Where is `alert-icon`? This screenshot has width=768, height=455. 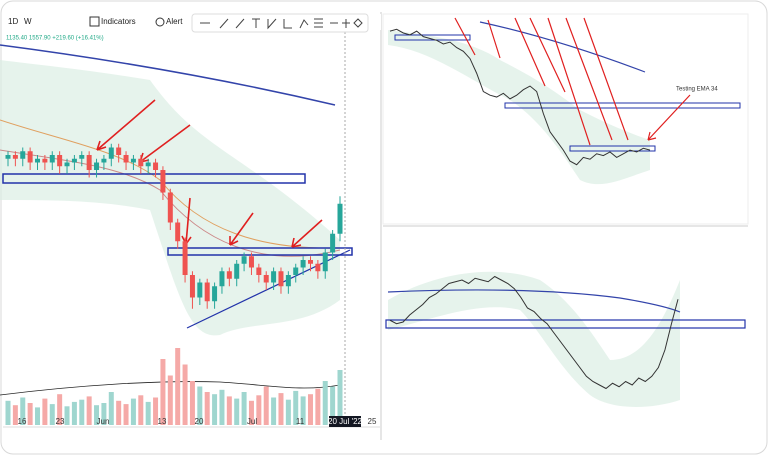
alert-icon is located at coordinates (160, 22).